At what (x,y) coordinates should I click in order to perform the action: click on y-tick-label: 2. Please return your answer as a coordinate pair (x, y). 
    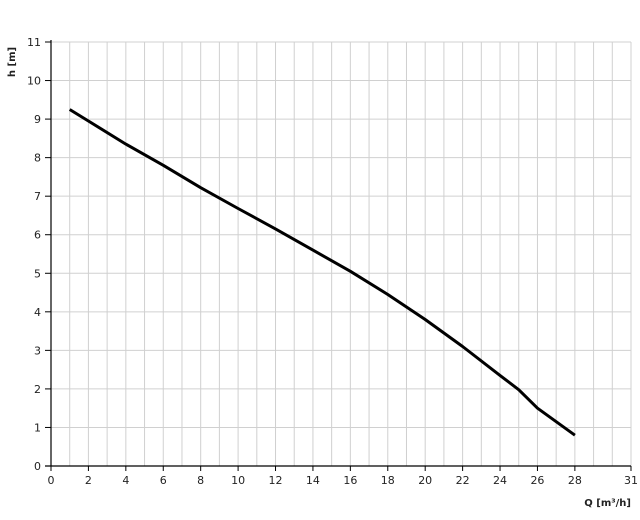
    Looking at the image, I should click on (37, 389).